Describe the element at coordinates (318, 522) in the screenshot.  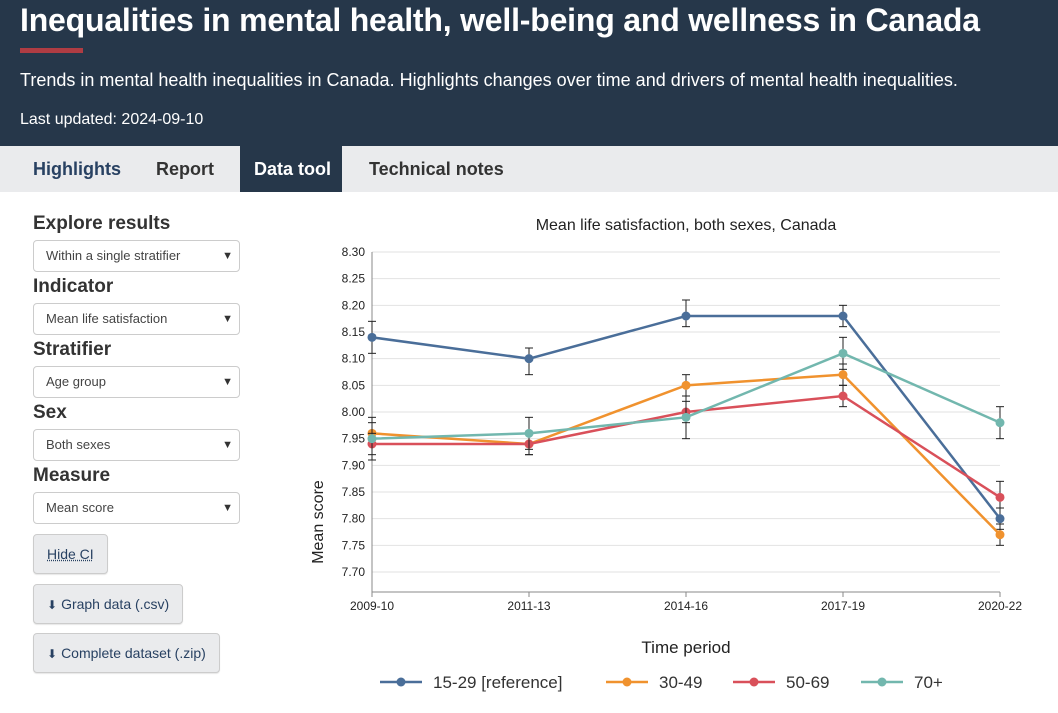
I see `y-axis-label: Mean score` at that location.